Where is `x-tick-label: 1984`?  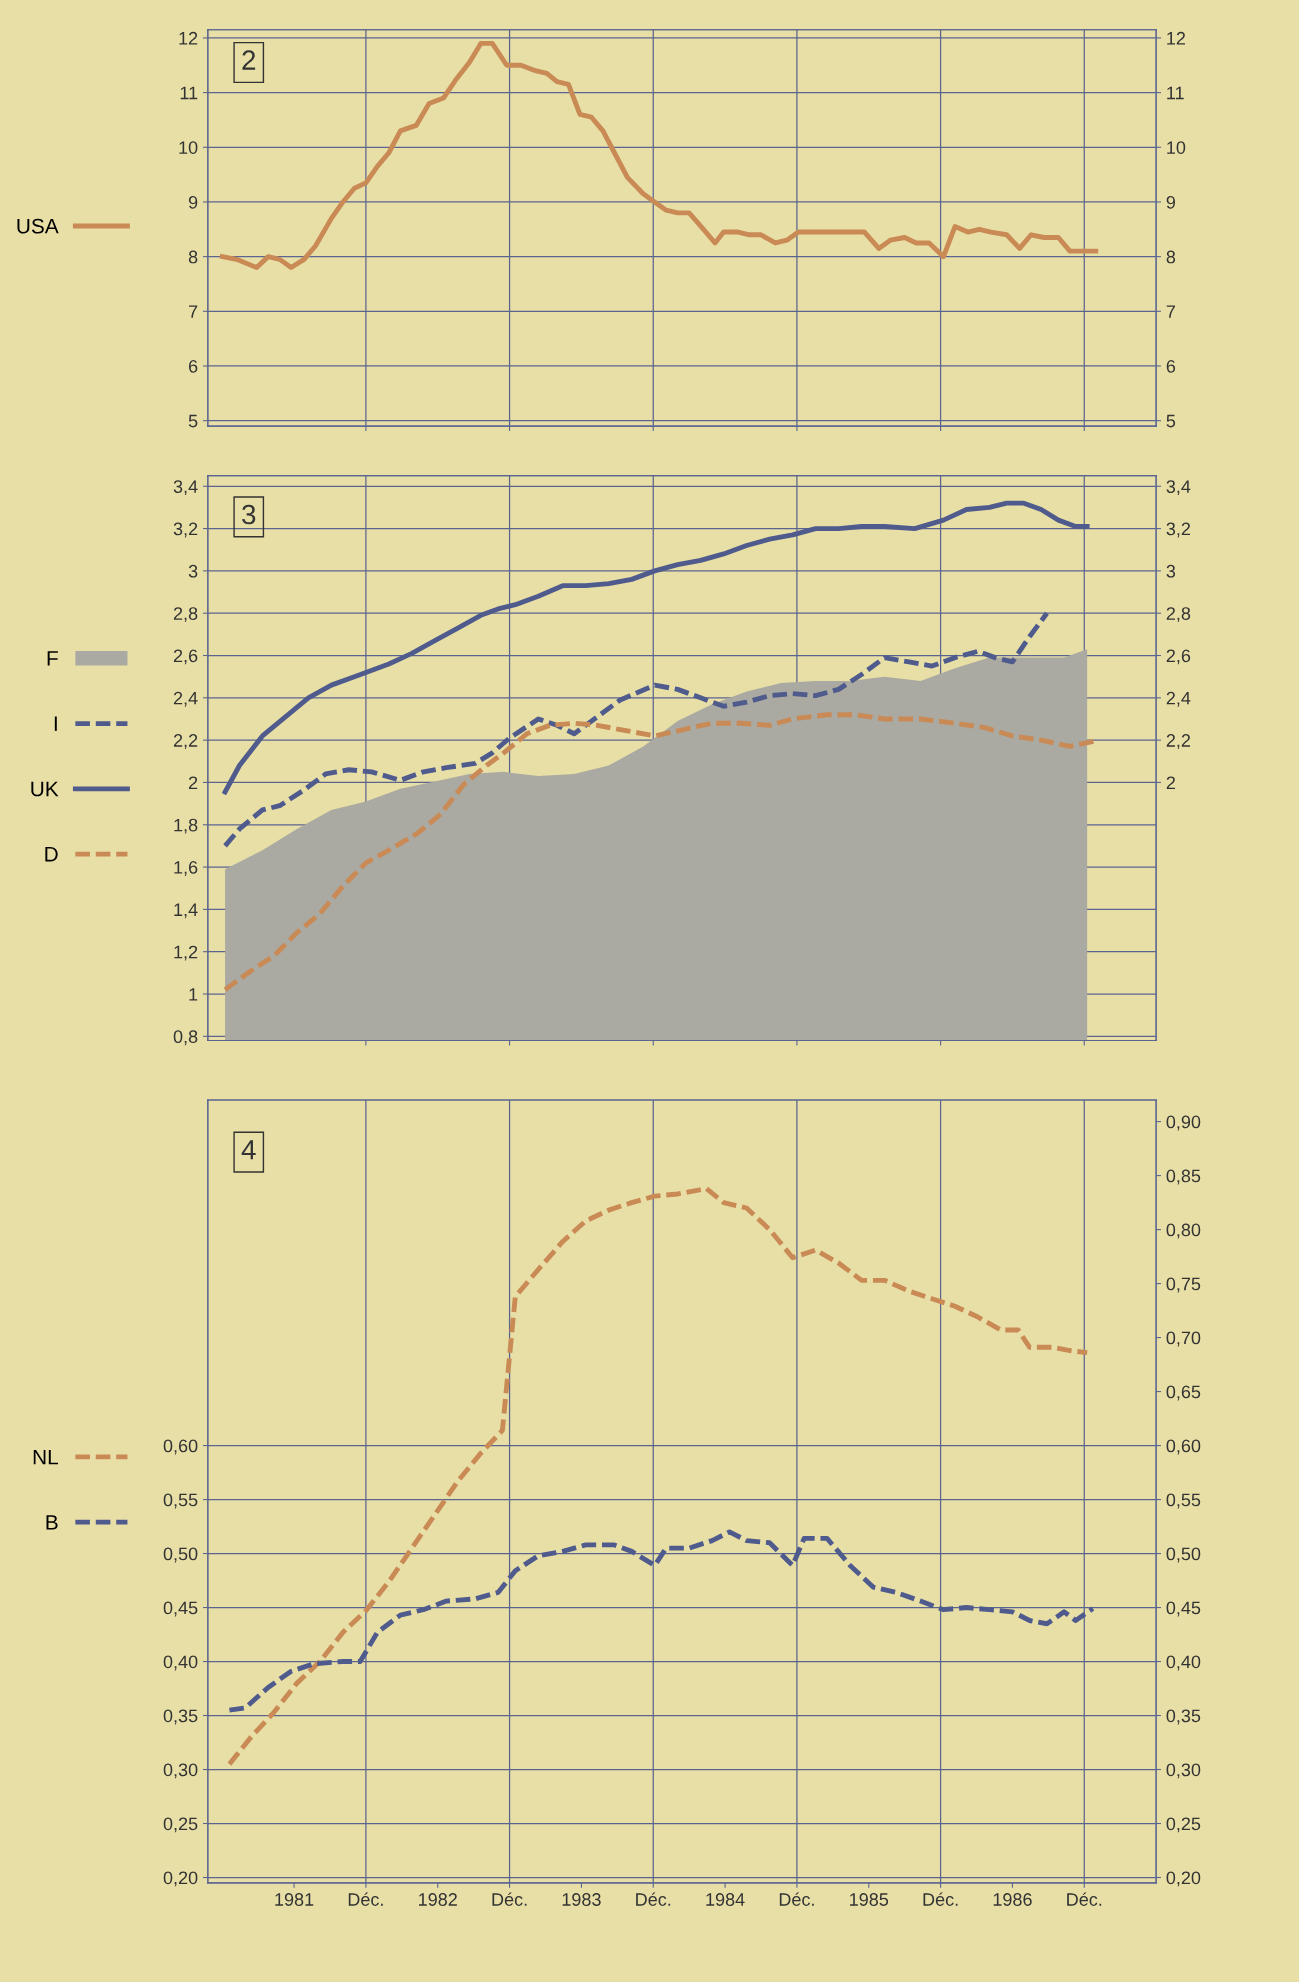 x-tick-label: 1984 is located at coordinates (725, 1899).